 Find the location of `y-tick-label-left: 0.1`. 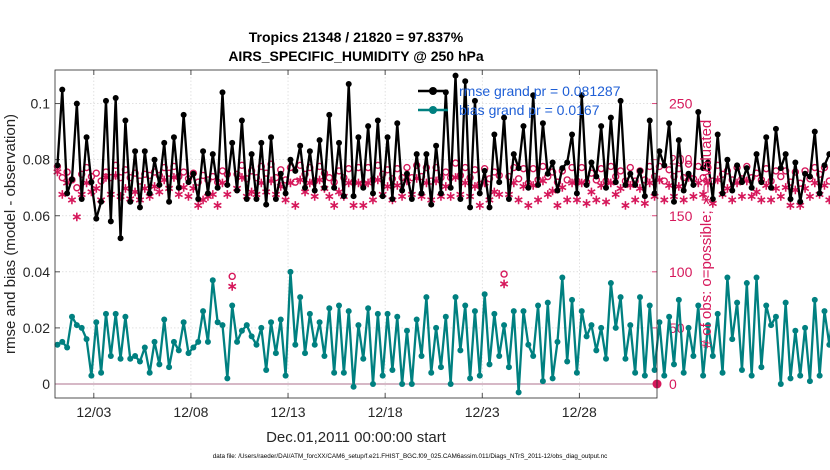

y-tick-label-left: 0.1 is located at coordinates (41, 104).